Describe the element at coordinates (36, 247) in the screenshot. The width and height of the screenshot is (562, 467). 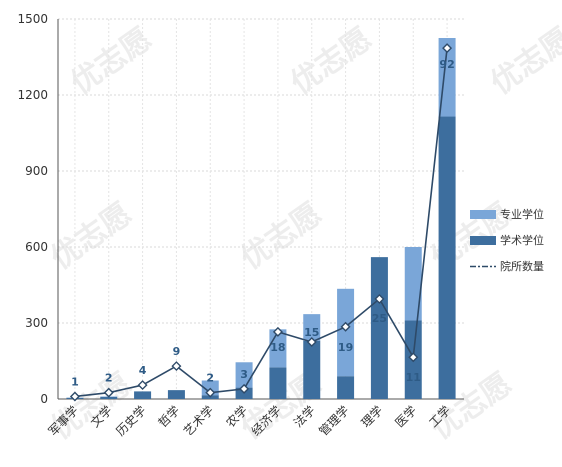
I see `y-tick-label-2: 600` at that location.